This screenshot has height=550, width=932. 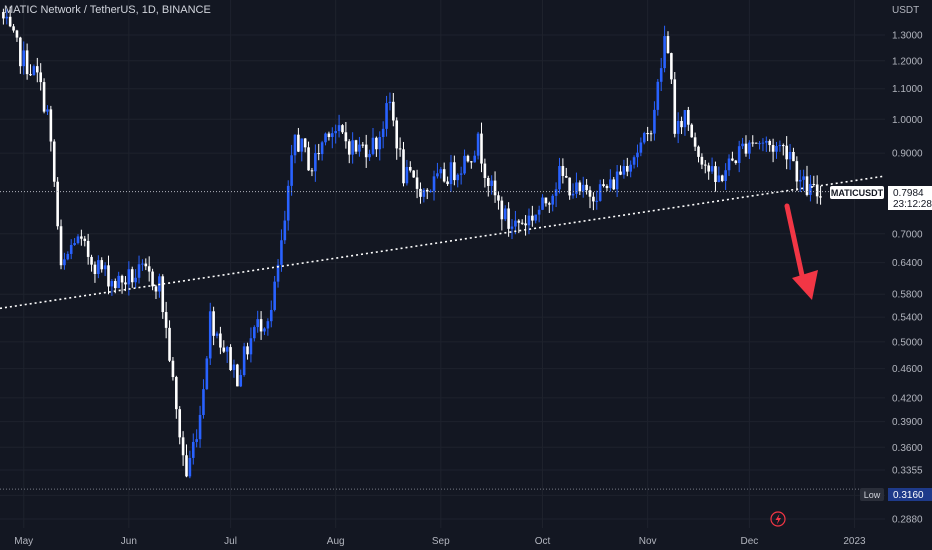 What do you see at coordinates (907, 154) in the screenshot?
I see `price-tick-label: 0.9000` at bounding box center [907, 154].